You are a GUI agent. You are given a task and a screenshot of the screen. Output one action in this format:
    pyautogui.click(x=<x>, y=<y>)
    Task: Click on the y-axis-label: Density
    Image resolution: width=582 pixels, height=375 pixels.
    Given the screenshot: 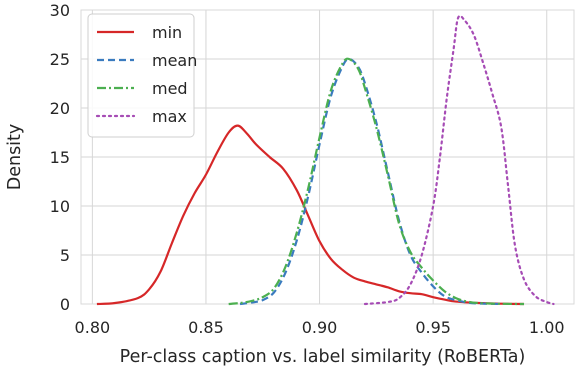 What is the action you would take?
    pyautogui.click(x=15, y=157)
    